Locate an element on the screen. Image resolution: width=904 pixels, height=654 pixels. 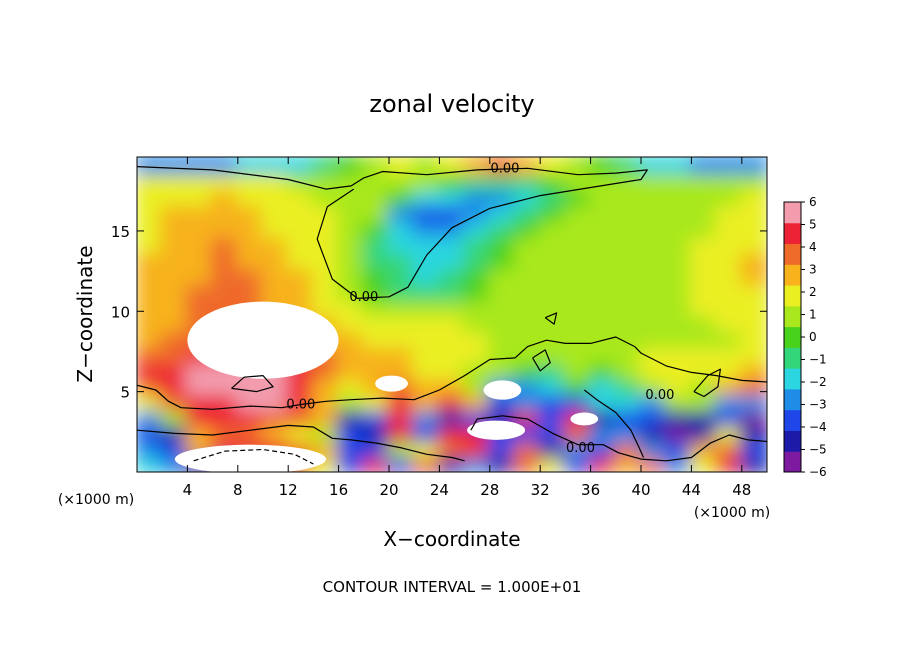
colorbar-tick-label: 1 is located at coordinates (813, 315).